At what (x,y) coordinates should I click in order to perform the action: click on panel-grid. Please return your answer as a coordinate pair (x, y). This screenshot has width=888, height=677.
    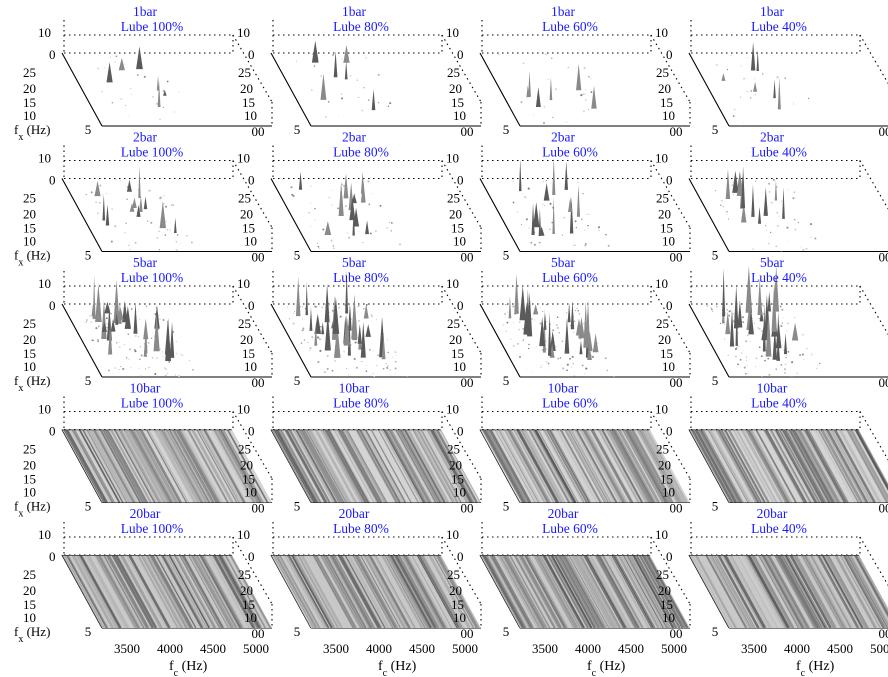
    Looking at the image, I should click on (789, 59).